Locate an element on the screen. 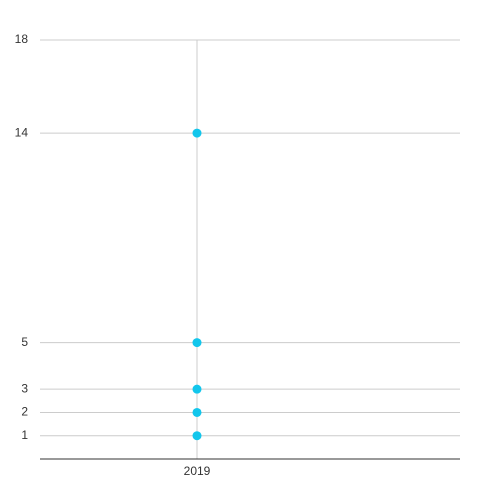 This screenshot has height=500, width=500. y-tick-label: 3 is located at coordinates (24, 388).